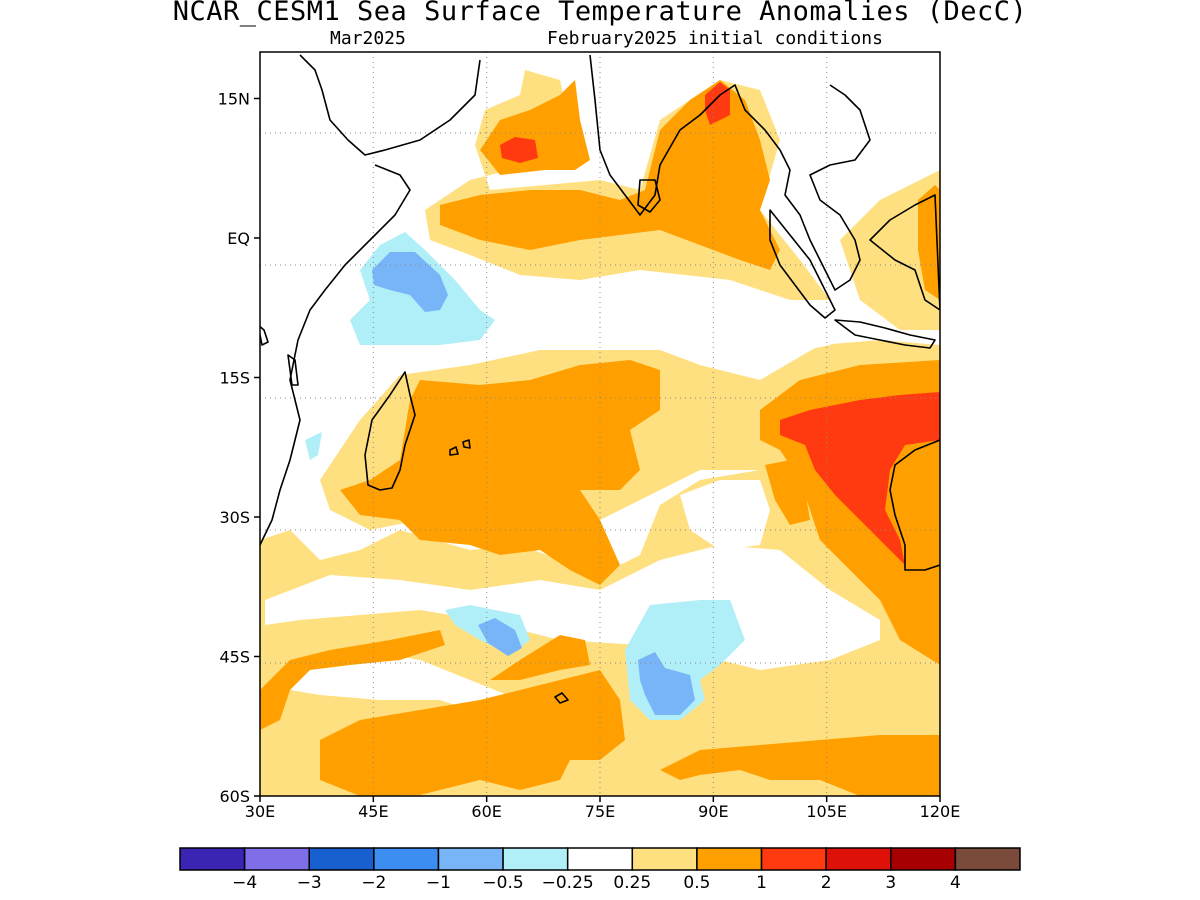  What do you see at coordinates (955, 883) in the screenshot?
I see `colorbar-label: 4` at bounding box center [955, 883].